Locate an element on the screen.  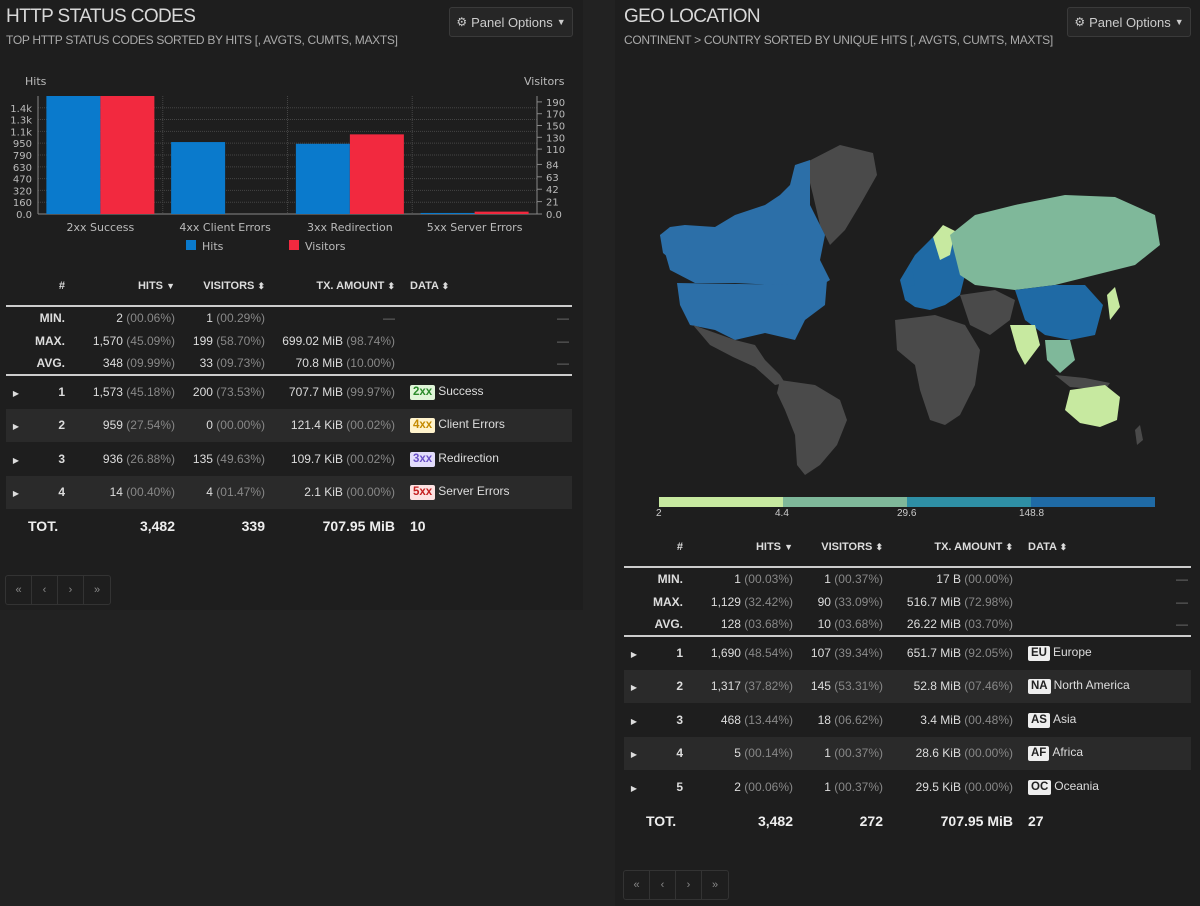
visitors-cell-percent: (58.70%) is located at coordinates (240, 340).